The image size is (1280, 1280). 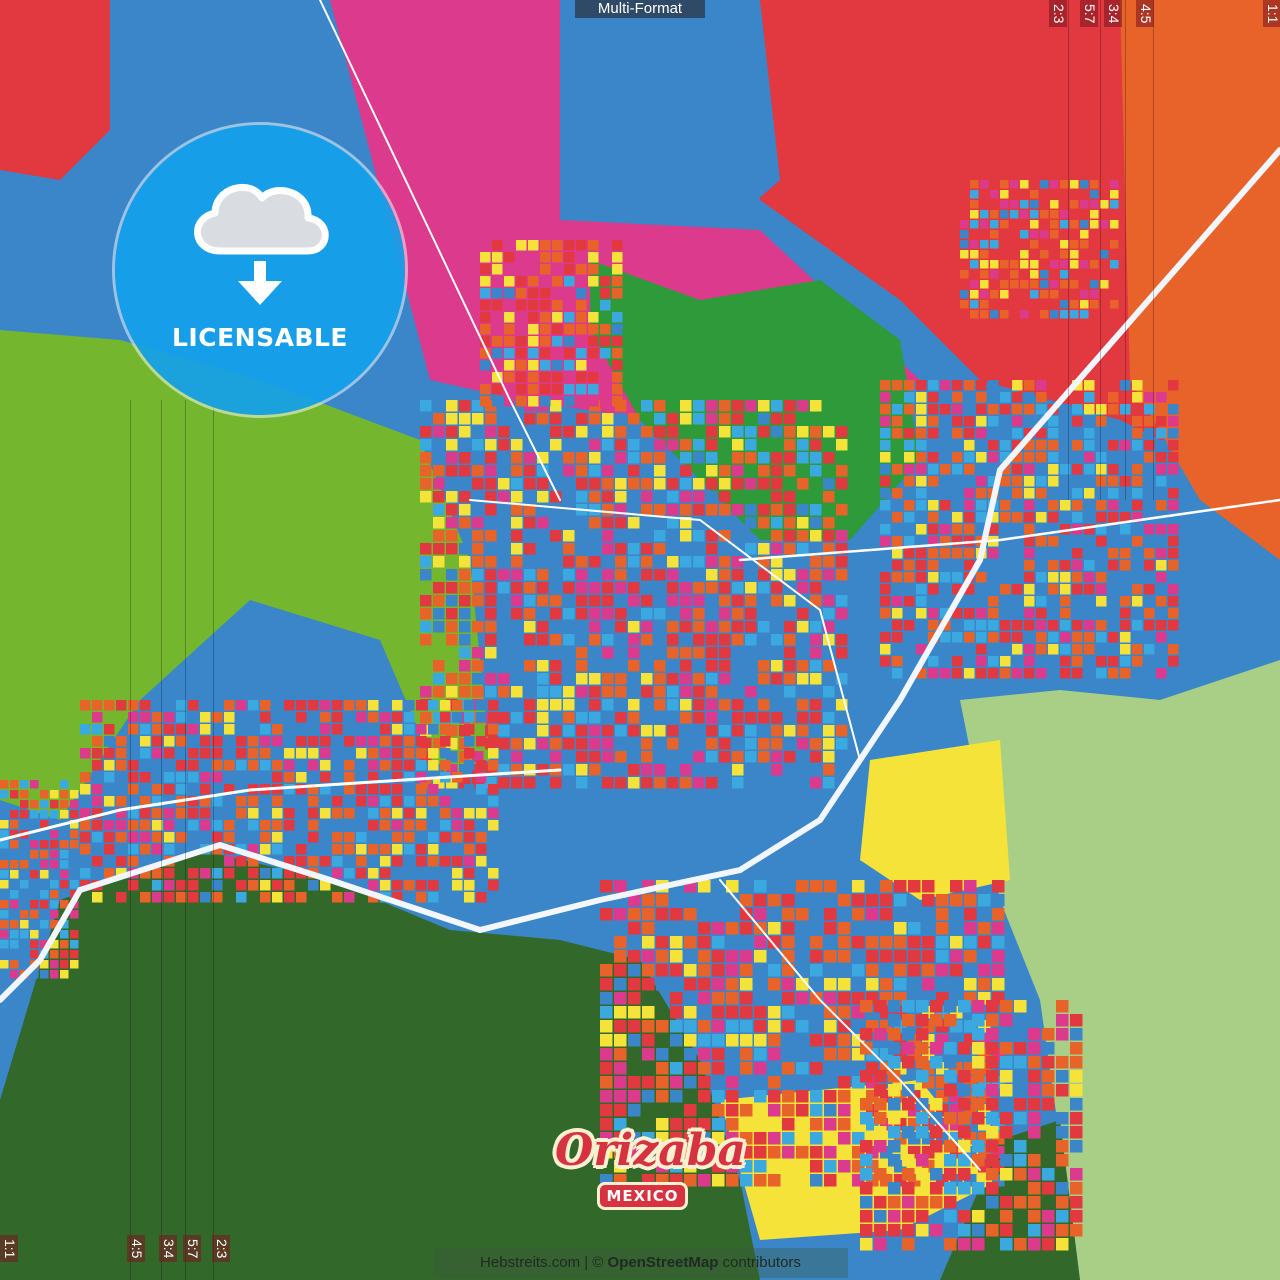 What do you see at coordinates (168, 1249) in the screenshot?
I see `crop-label: 3:4` at bounding box center [168, 1249].